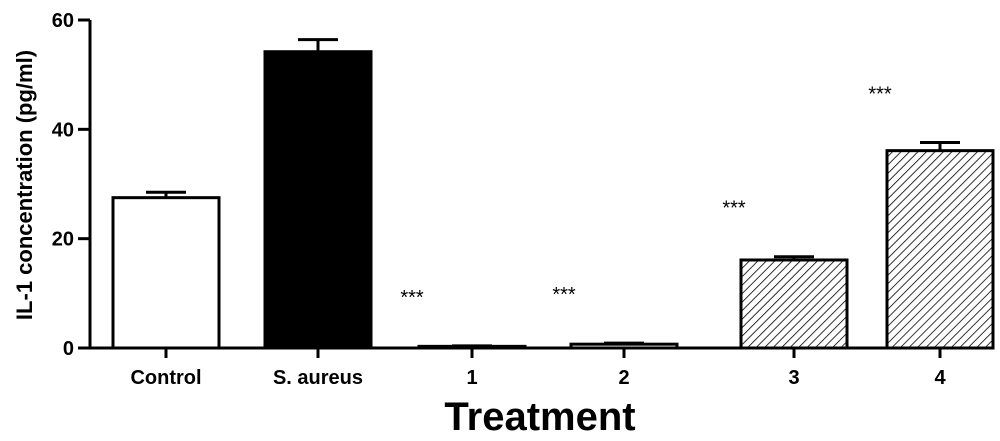 The width and height of the screenshot is (1000, 441). What do you see at coordinates (539, 417) in the screenshot?
I see `x-axis-label: Treatment` at bounding box center [539, 417].